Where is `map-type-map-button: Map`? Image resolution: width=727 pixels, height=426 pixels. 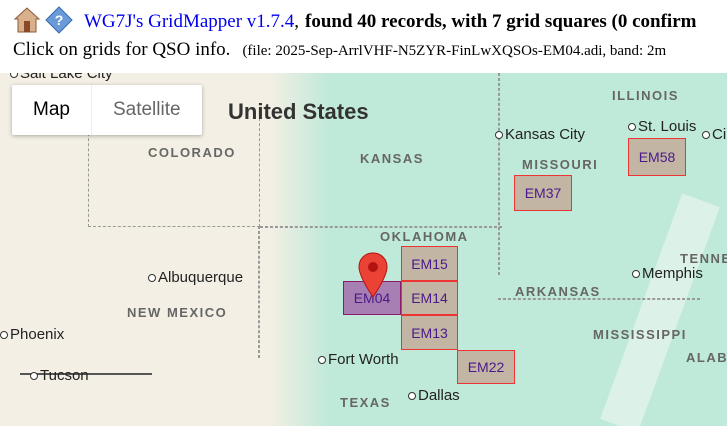
map-type-map-button: Map is located at coordinates (51, 109).